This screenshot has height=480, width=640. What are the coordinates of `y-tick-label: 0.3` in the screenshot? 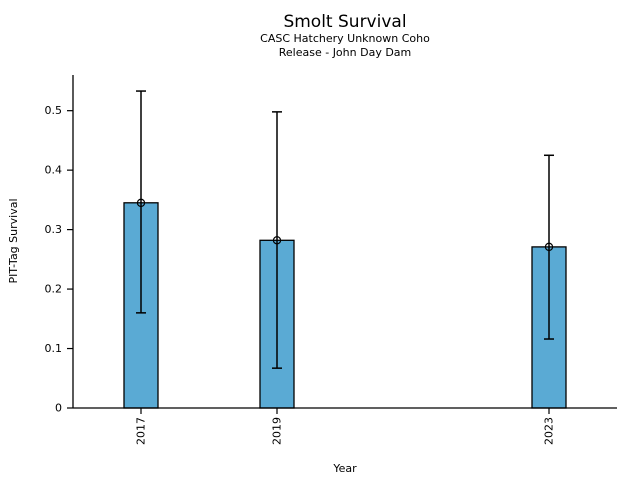 It's located at (54, 229).